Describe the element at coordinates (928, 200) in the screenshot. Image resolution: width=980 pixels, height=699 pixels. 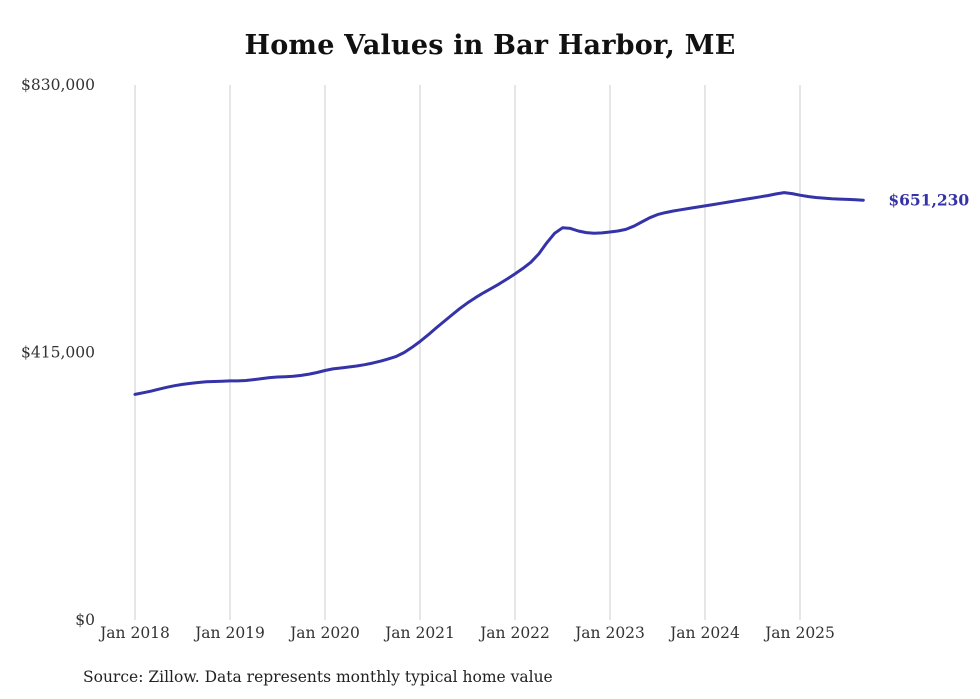
I see `final-value-label: $651,230` at that location.